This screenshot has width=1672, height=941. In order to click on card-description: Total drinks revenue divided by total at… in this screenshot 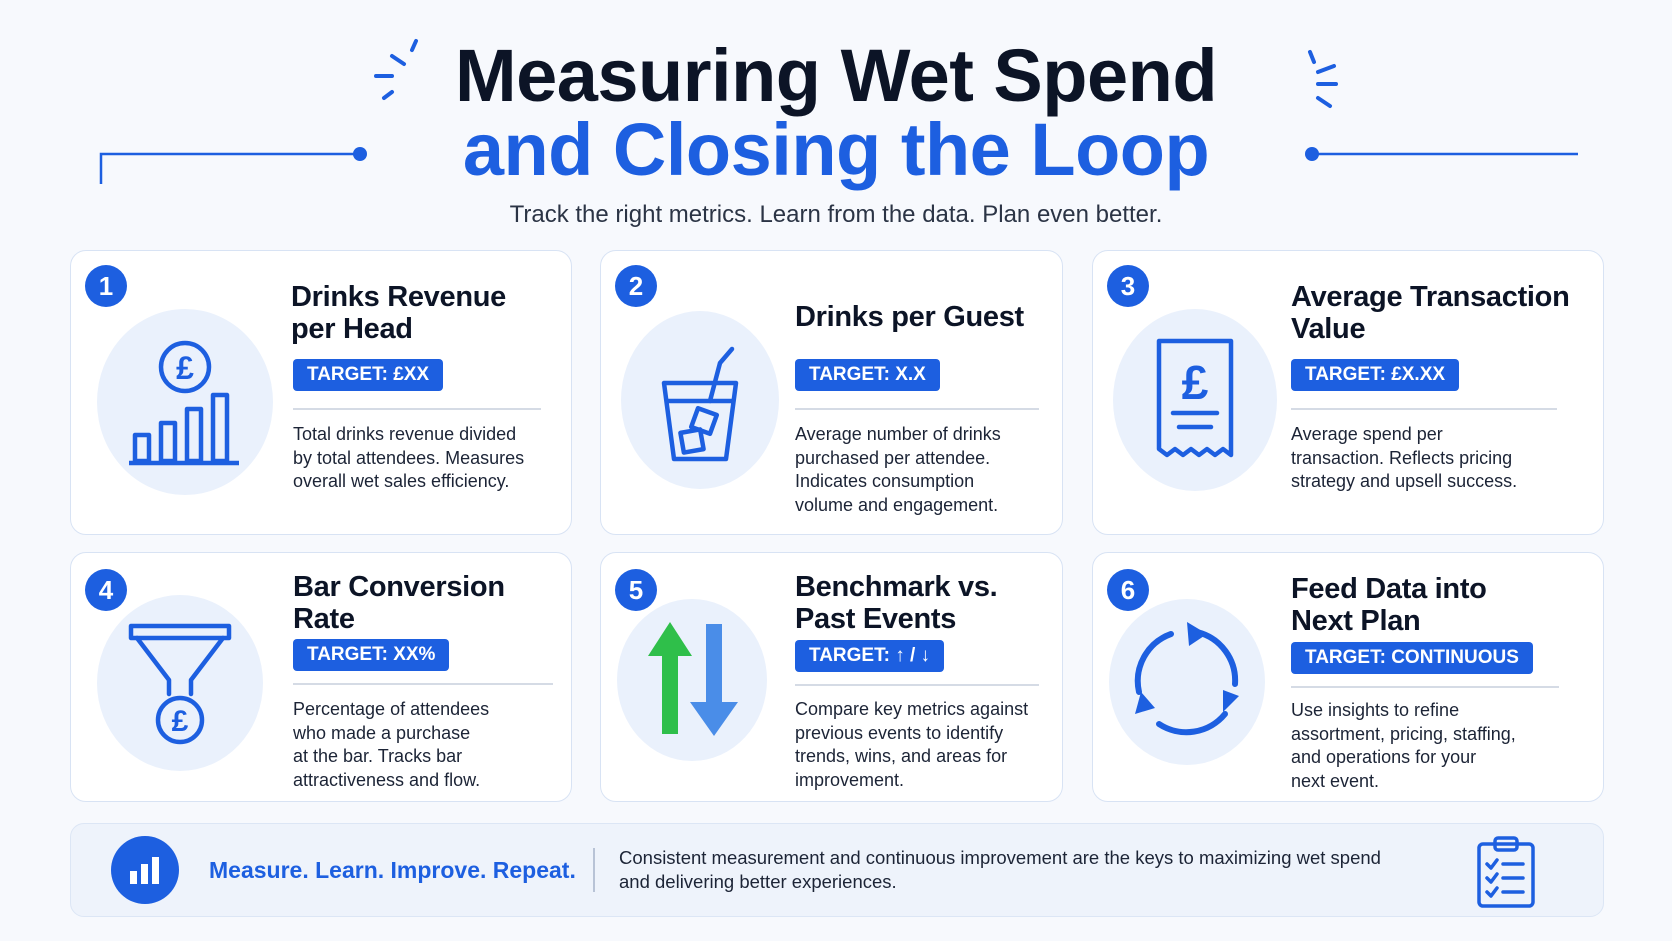, I will do `click(409, 457)`.